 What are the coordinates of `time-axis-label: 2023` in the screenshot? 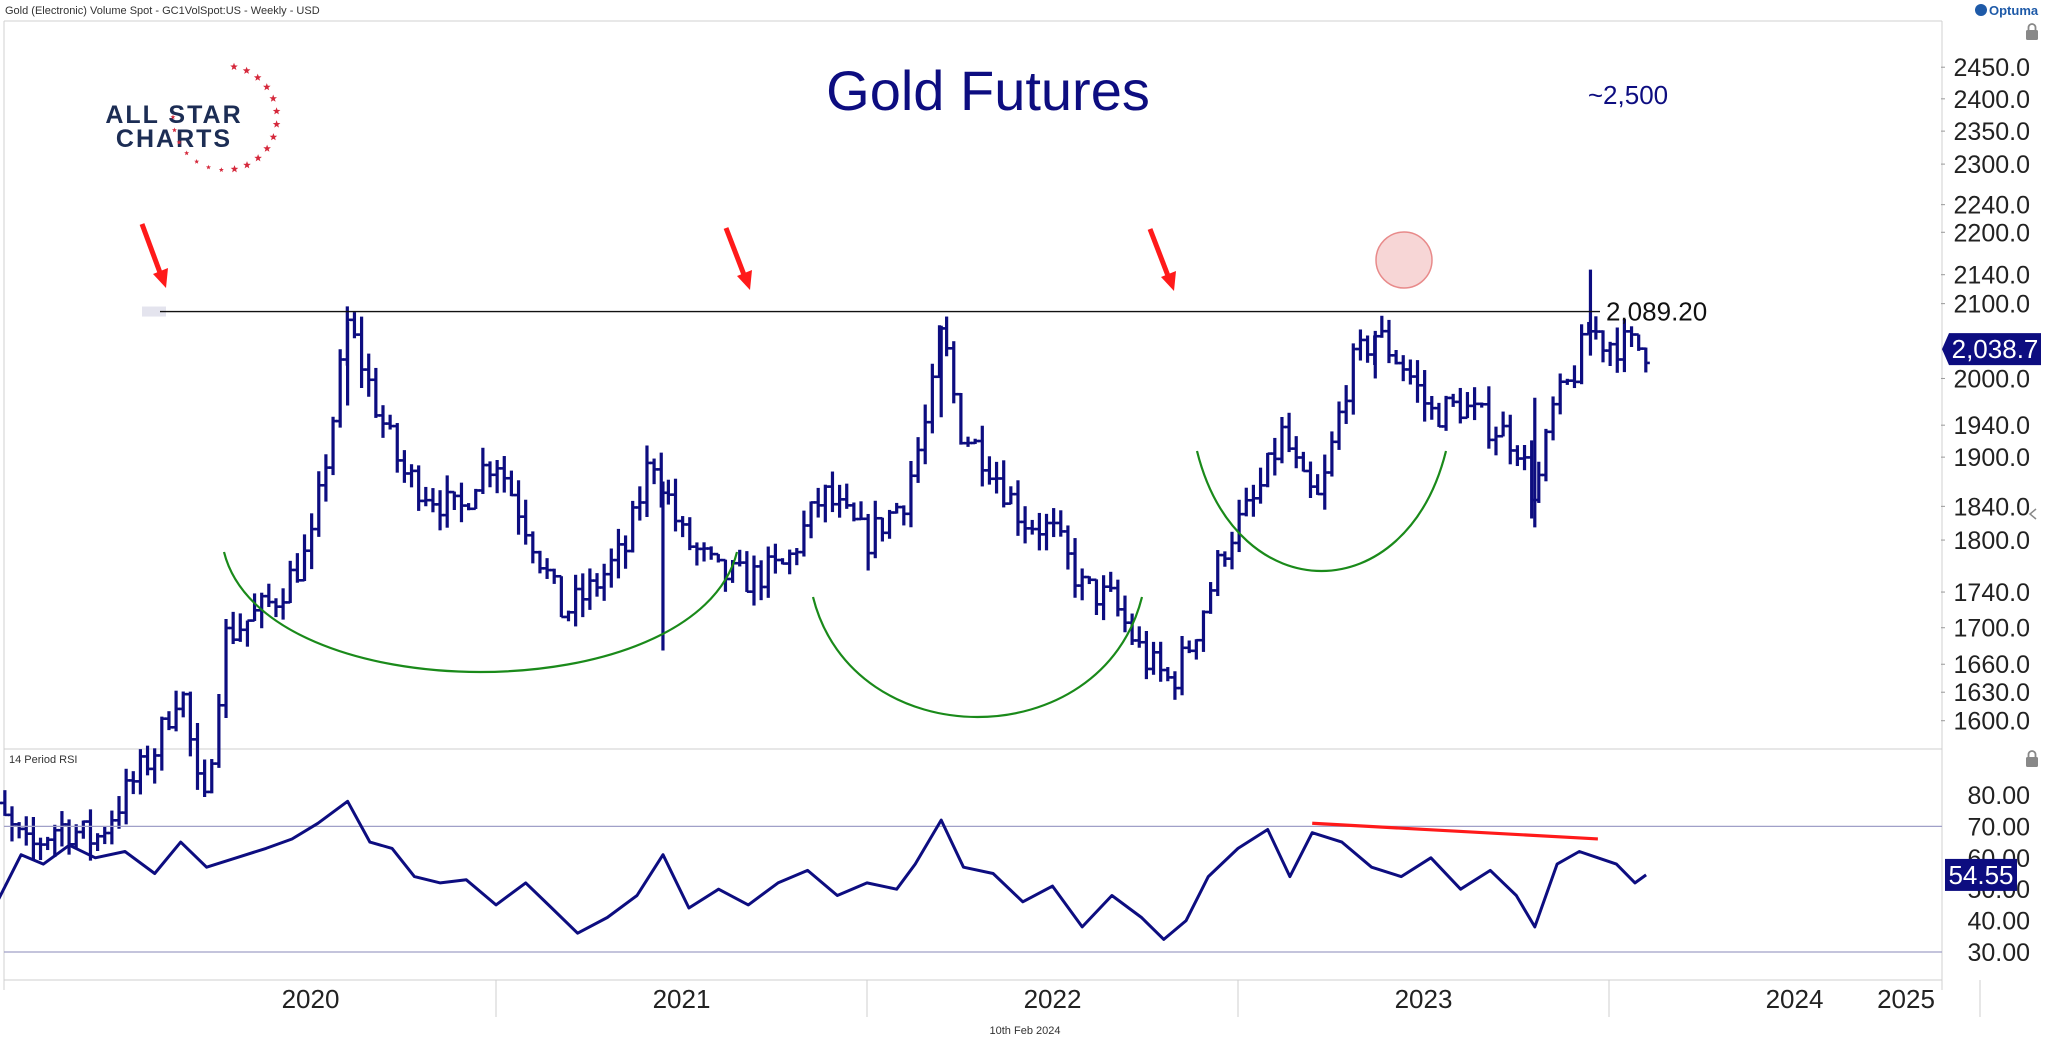 It's located at (1424, 999).